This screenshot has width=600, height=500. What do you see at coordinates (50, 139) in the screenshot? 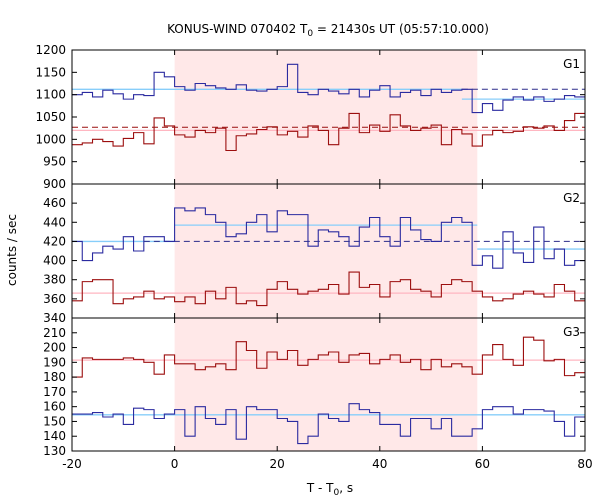
I see `y-tick-label: 1000` at bounding box center [50, 139].